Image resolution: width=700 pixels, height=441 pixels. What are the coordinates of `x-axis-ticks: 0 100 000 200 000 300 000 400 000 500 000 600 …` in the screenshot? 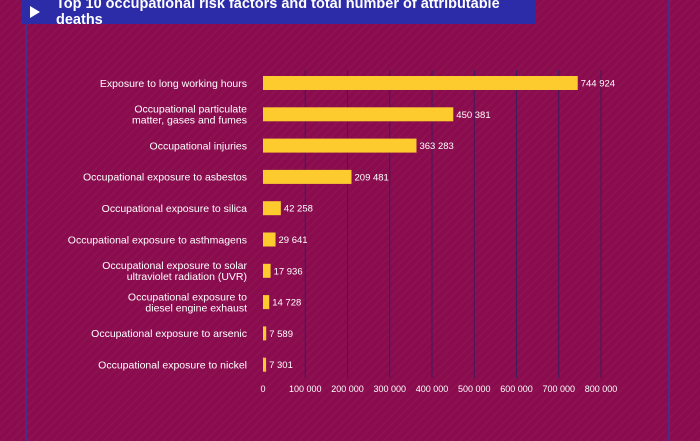 It's located at (438, 389).